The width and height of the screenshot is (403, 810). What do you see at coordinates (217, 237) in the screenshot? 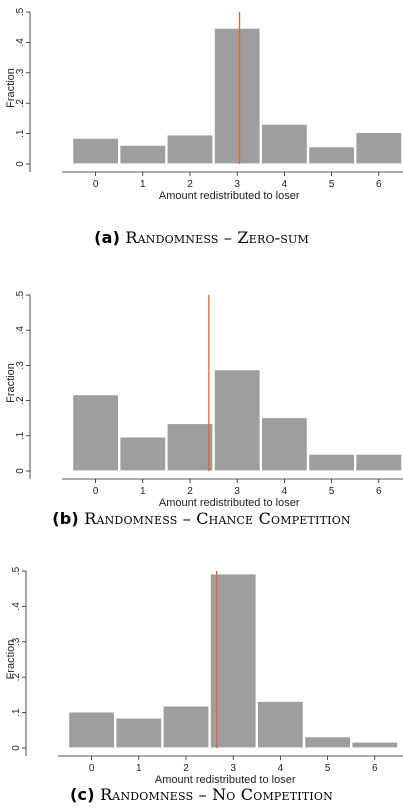
I see `caption-text: Randomness – Zero-sum` at bounding box center [217, 237].